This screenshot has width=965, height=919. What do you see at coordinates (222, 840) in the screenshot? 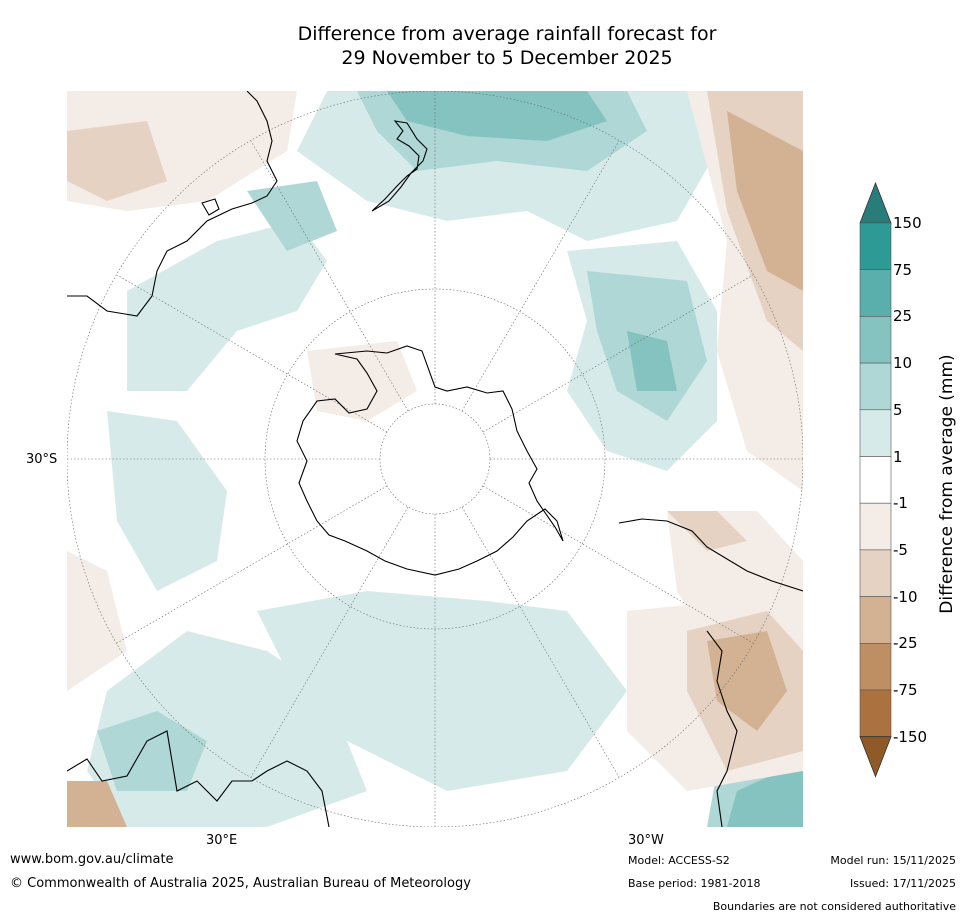
I see `lon-label-30e: 30°E` at bounding box center [222, 840].